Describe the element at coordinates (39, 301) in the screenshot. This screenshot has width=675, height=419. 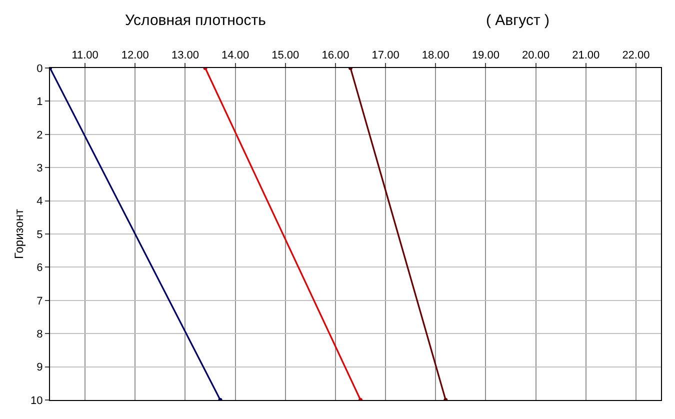
I see `y-tick-label: 7` at that location.